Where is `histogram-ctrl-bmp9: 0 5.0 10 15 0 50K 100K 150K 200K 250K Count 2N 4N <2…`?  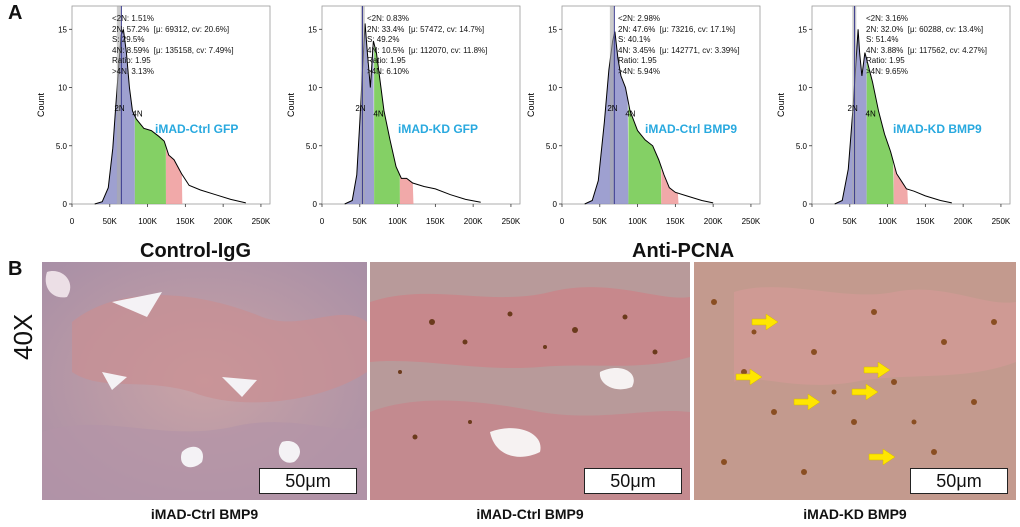 histogram-ctrl-bmp9: 0 5.0 10 15 0 50K 100K 150K 200K 250K Count 2N 4N <2… is located at coordinates (642, 120).